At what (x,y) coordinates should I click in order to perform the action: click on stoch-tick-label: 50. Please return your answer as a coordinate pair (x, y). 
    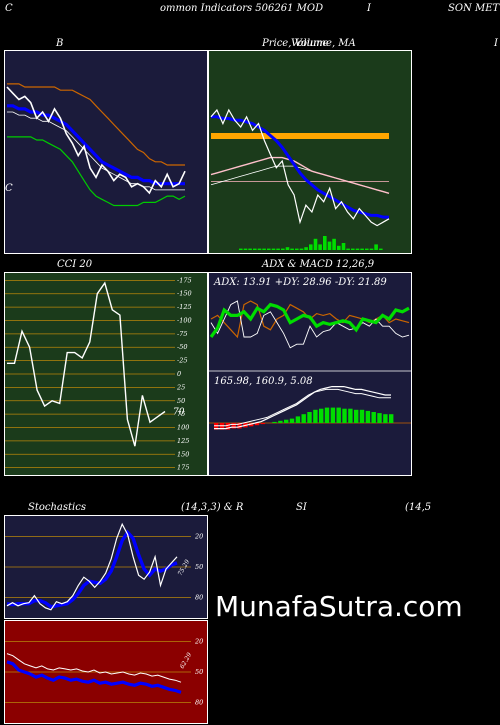
    Looking at the image, I should click on (199, 567).